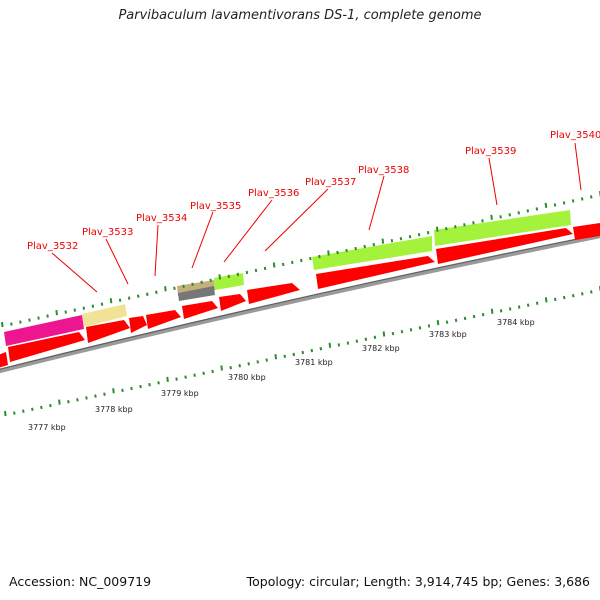  I want to click on kbp-label: 3782 kbp, so click(381, 348).